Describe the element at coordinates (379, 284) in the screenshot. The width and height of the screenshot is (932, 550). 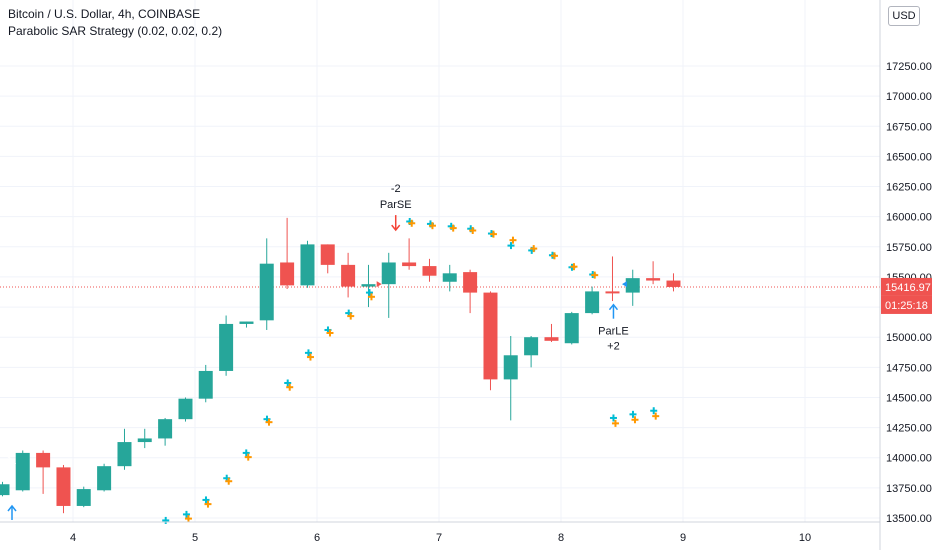
I see `short-entry-marker` at that location.